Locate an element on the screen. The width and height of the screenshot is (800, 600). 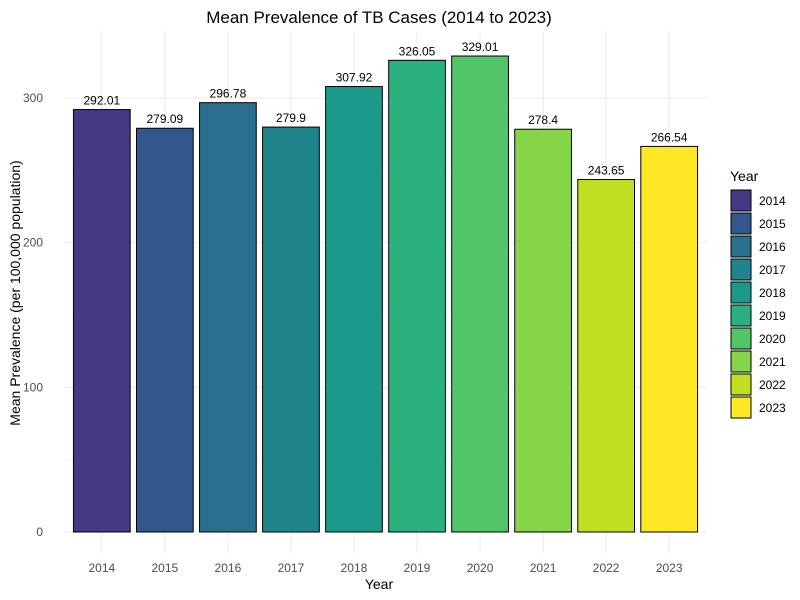
legend-label-2020: 2020 is located at coordinates (772, 339).